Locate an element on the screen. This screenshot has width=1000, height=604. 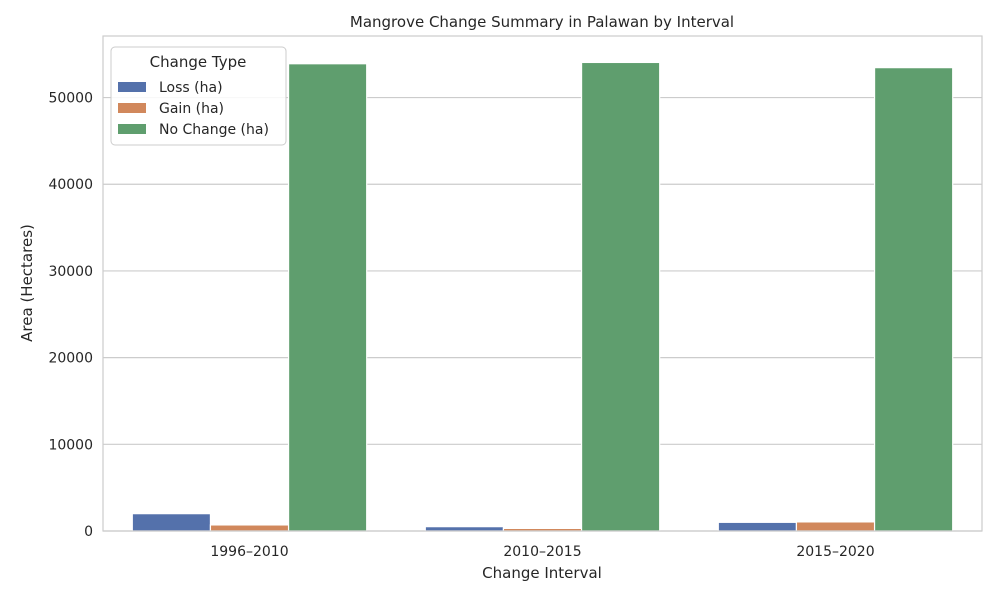
y-tick-label: 40000 is located at coordinates (70, 185).